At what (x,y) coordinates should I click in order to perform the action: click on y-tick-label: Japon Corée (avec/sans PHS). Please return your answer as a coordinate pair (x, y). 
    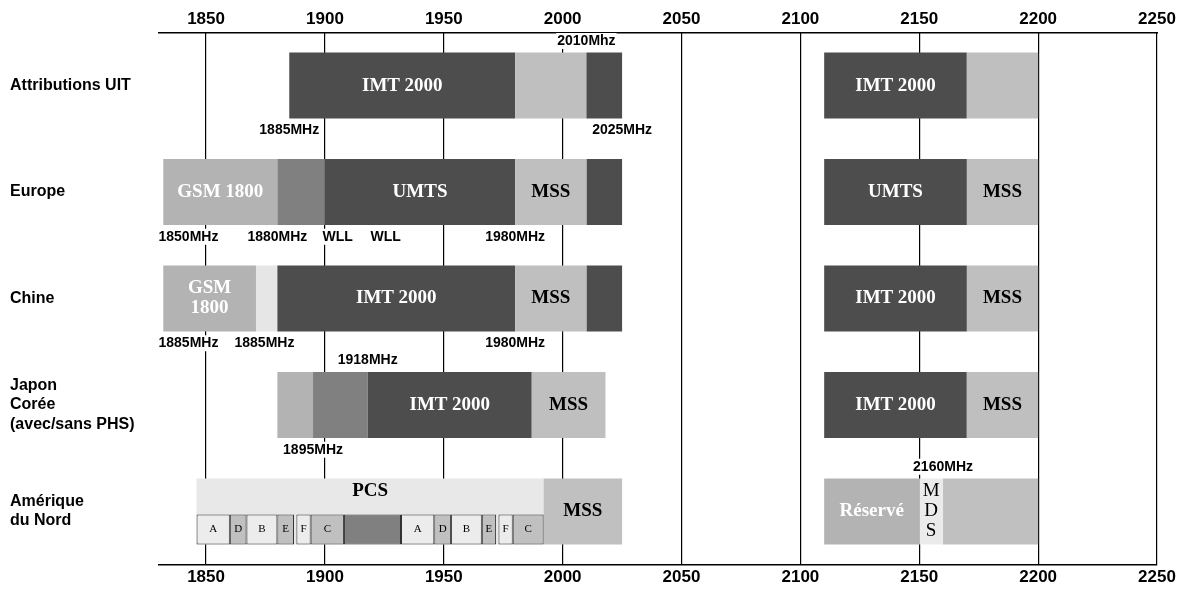
    Looking at the image, I should click on (72, 404).